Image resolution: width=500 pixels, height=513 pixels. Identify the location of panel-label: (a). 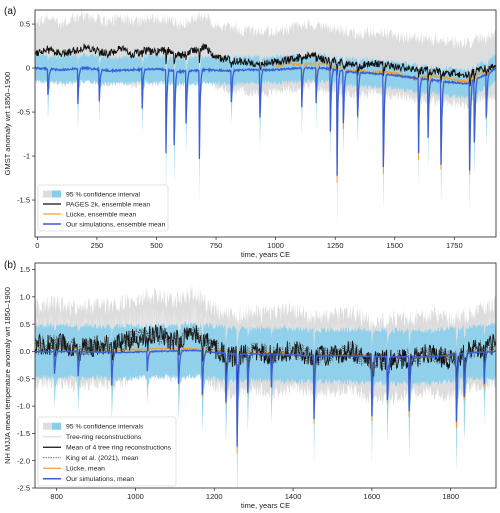
(10, 11).